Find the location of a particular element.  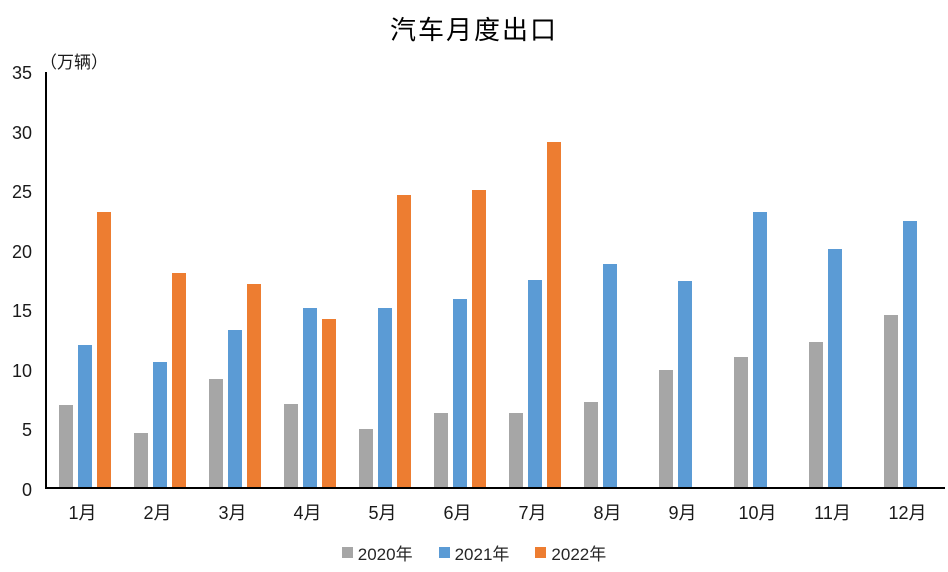

x-axis-label-5月: 5月 is located at coordinates (382, 513).